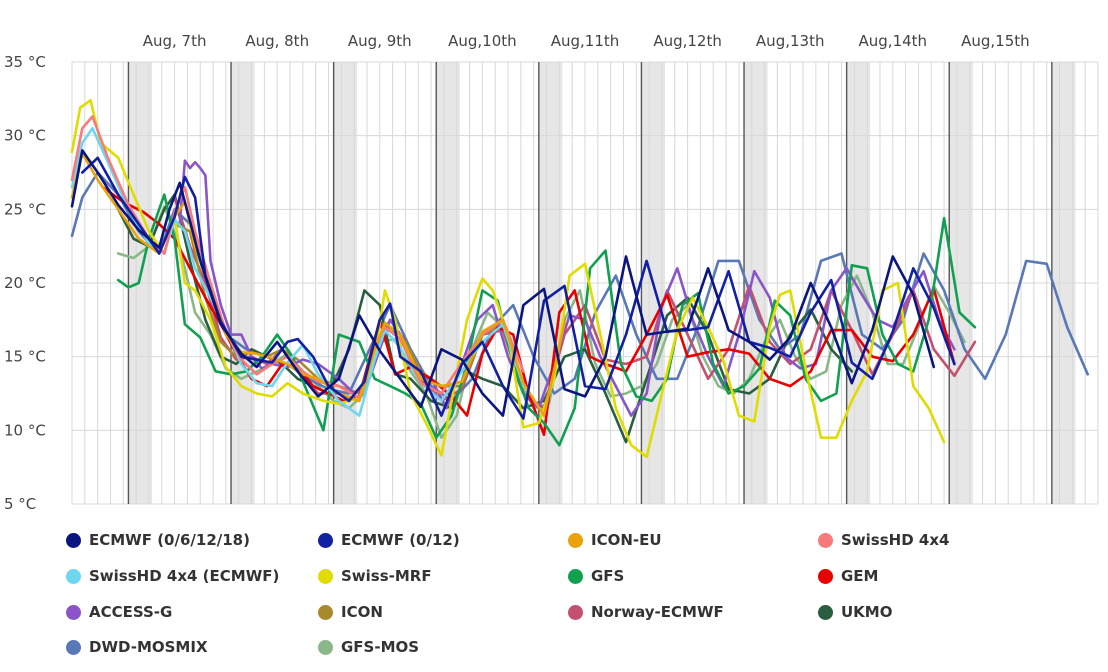 The width and height of the screenshot is (1108, 672). What do you see at coordinates (995, 41) in the screenshot?
I see `x-tick-label: Aug,15th` at bounding box center [995, 41].